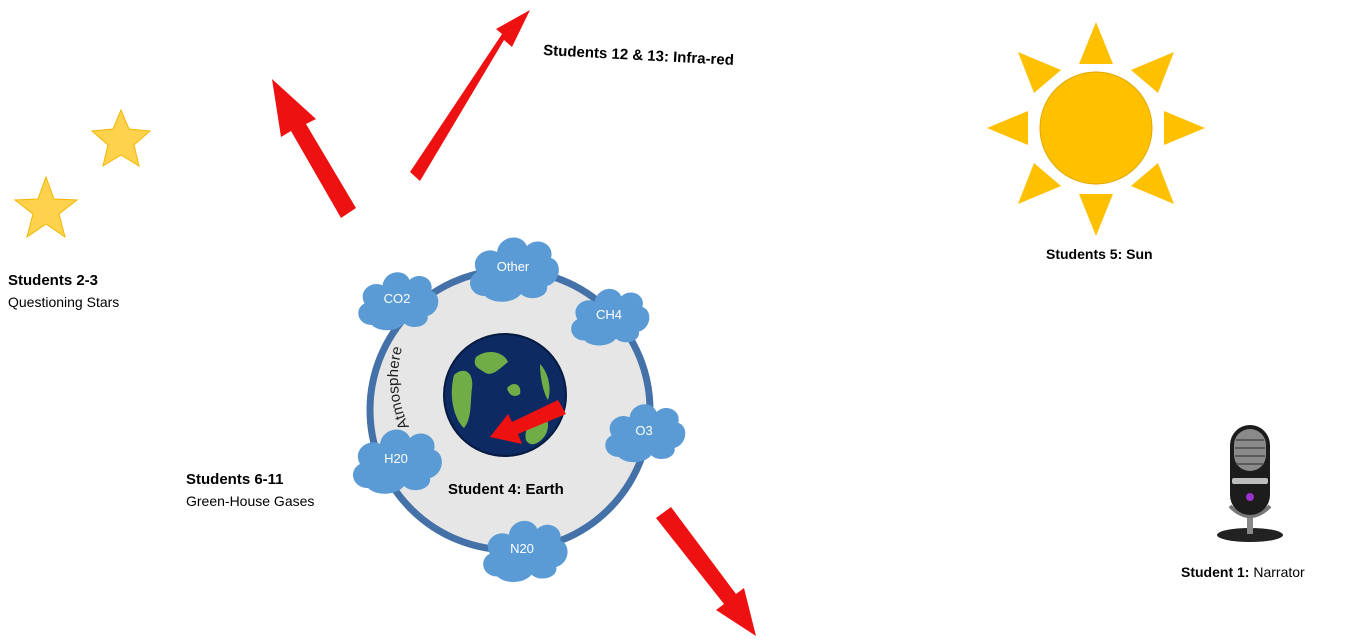 This screenshot has height=639, width=1359. What do you see at coordinates (706, 571) in the screenshot?
I see `infrared-arrow-down-right` at bounding box center [706, 571].